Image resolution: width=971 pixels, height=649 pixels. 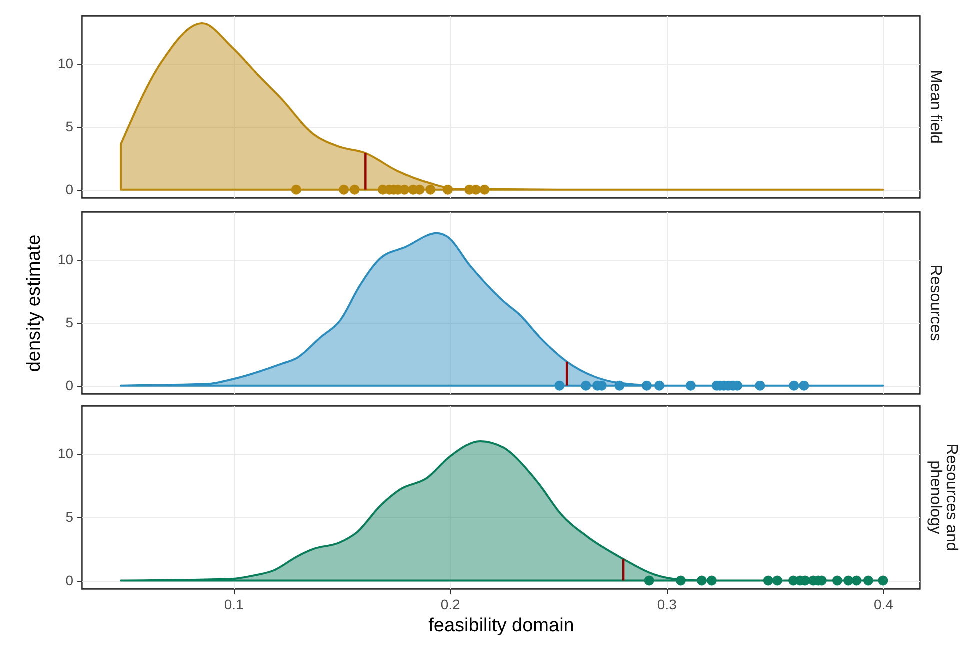 What do you see at coordinates (943, 498) in the screenshot?
I see `text: Resources and phenology` at bounding box center [943, 498].